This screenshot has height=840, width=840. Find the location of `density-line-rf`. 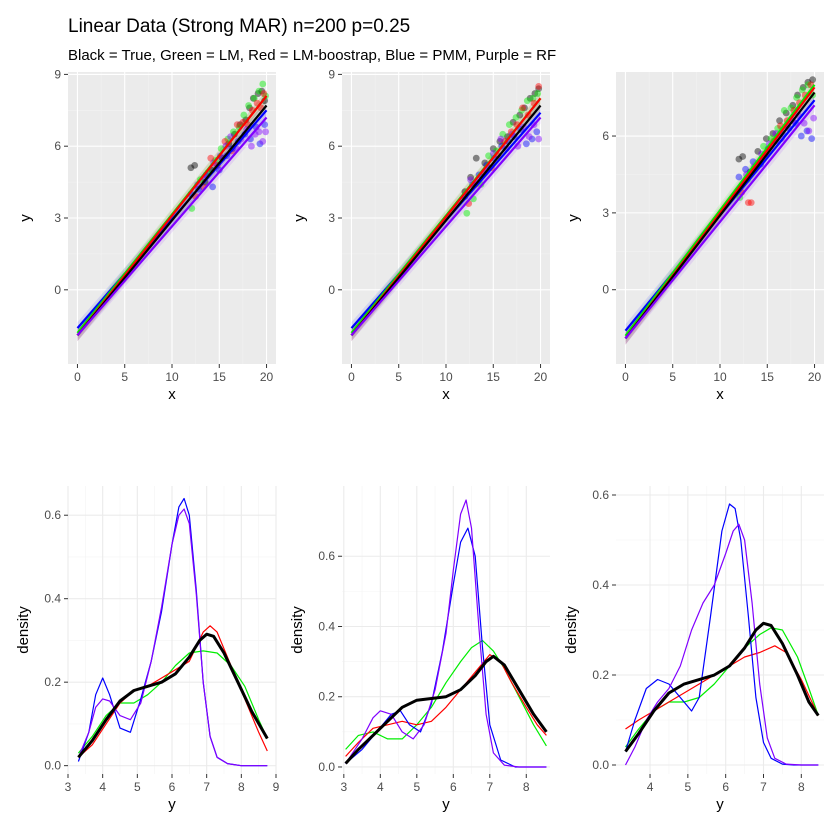

density-line-rf is located at coordinates (172, 637).